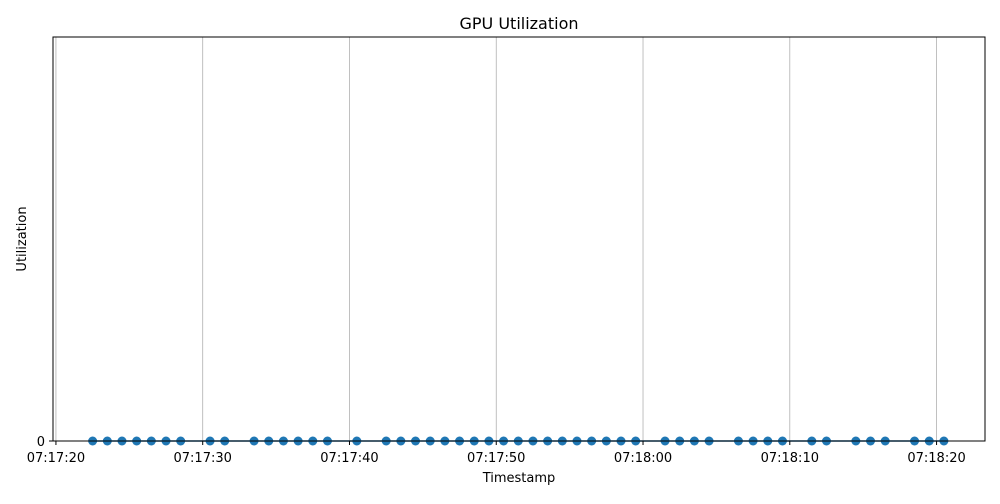 Image resolution: width=1000 pixels, height=504 pixels. What do you see at coordinates (496, 458) in the screenshot?
I see `x-tick-label: 07:17:50` at bounding box center [496, 458].